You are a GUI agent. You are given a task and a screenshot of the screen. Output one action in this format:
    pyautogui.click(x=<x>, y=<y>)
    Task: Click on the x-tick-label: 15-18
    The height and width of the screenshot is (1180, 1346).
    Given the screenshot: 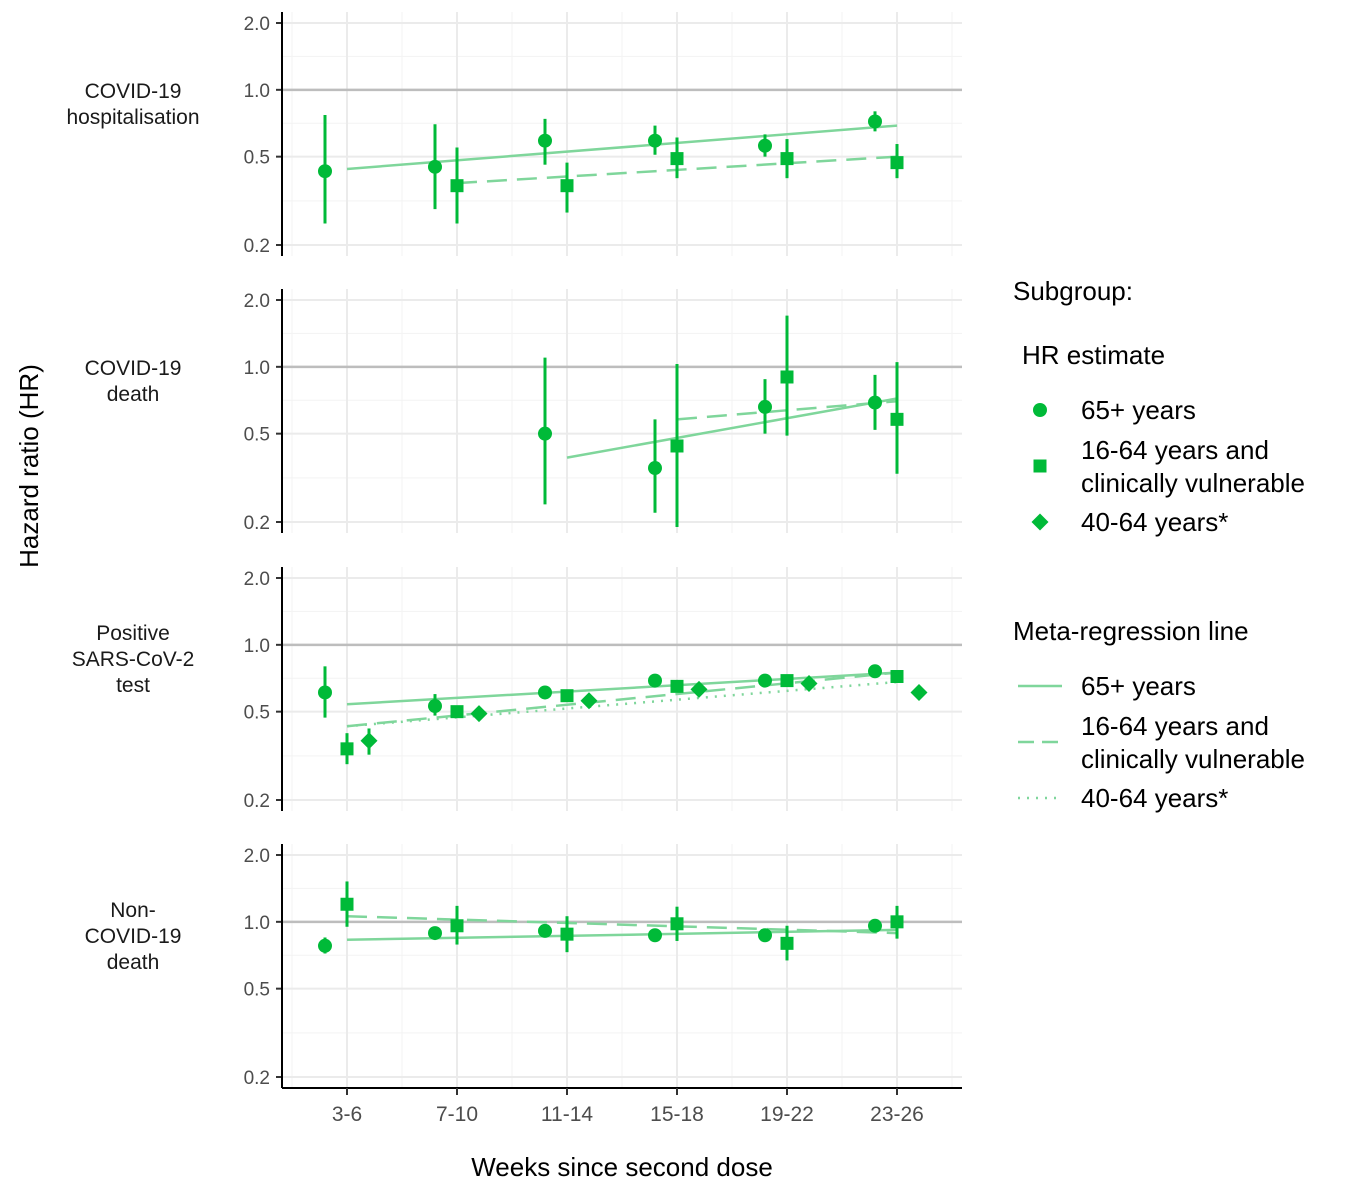 What is the action you would take?
    pyautogui.click(x=677, y=1114)
    